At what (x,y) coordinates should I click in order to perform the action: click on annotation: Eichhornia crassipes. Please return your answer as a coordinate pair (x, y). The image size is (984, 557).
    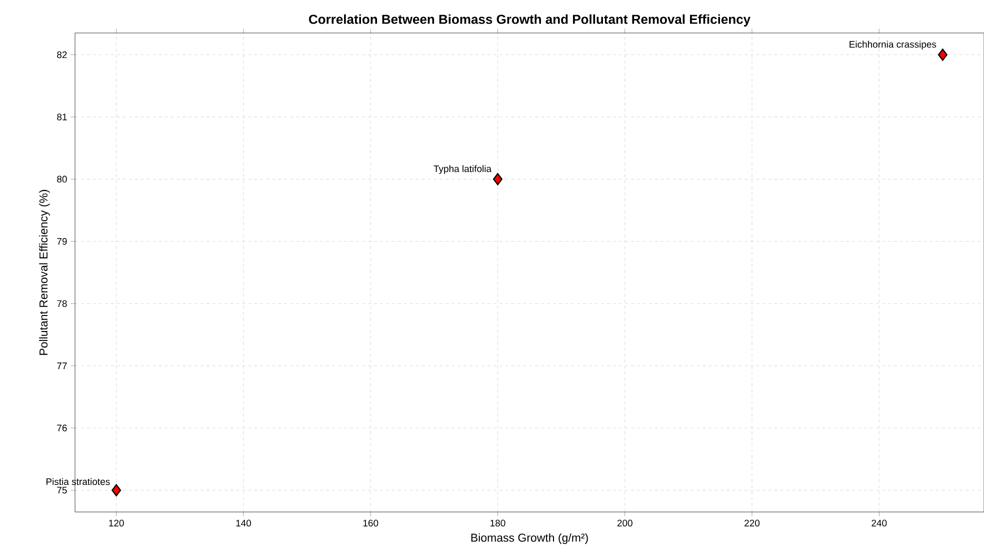
    Looking at the image, I should click on (893, 45).